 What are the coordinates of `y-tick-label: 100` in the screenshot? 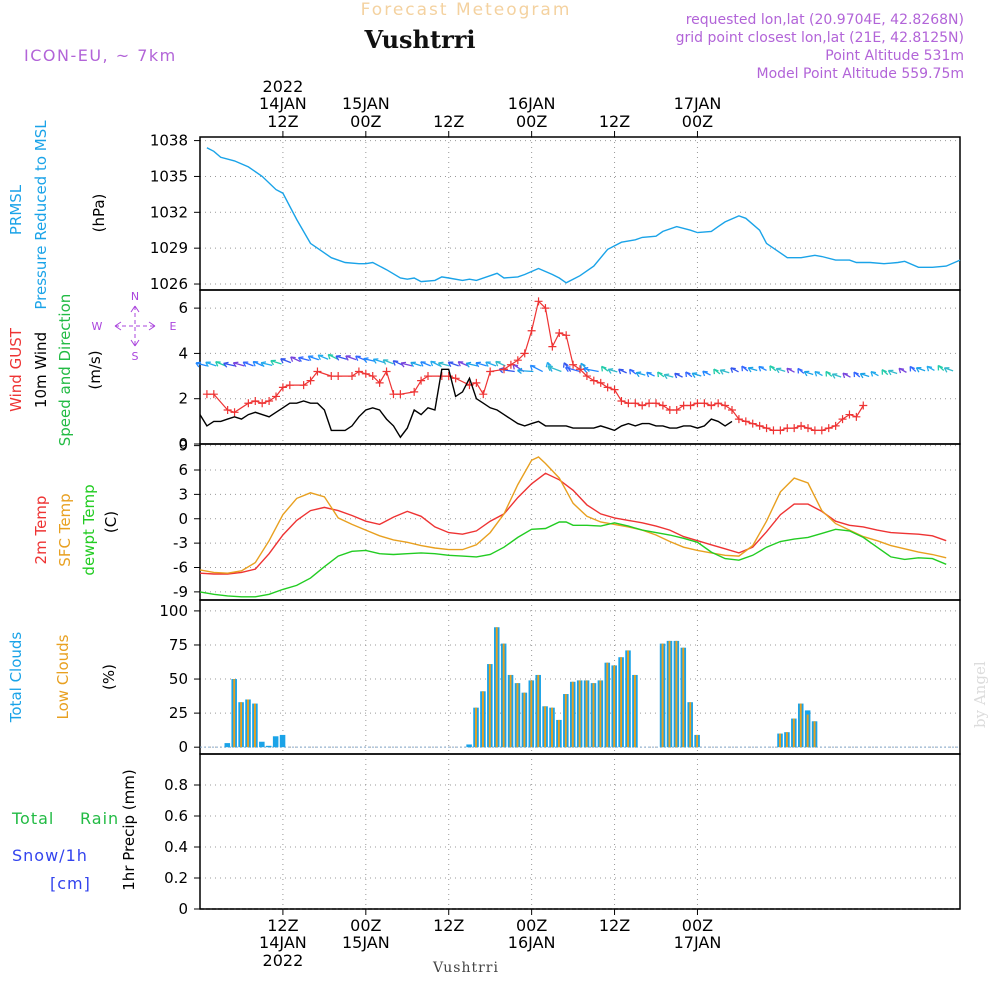 It's located at (173, 611).